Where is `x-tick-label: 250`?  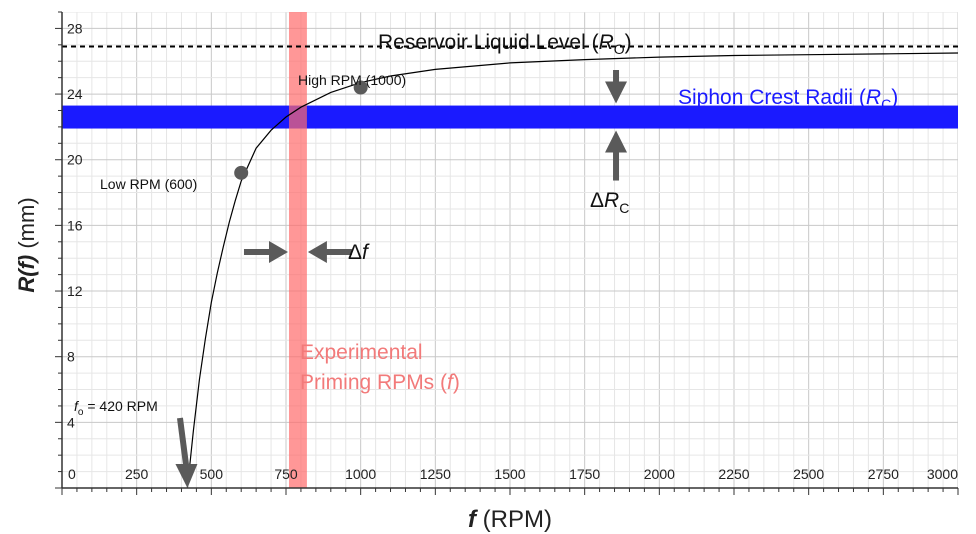 x-tick-label: 250 is located at coordinates (137, 474).